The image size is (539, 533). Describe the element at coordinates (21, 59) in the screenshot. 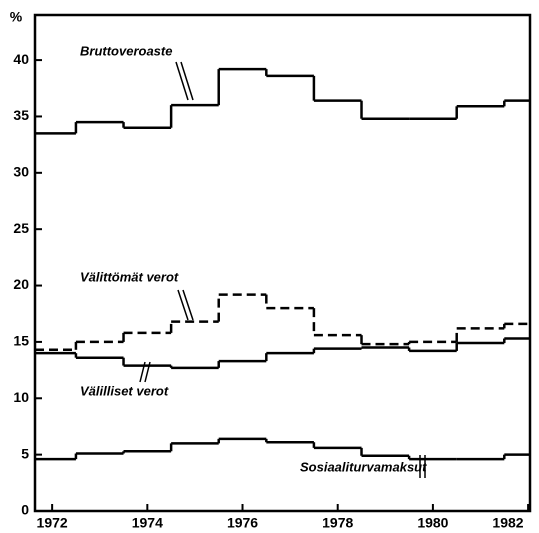

I see `y-tick-label: 40` at that location.